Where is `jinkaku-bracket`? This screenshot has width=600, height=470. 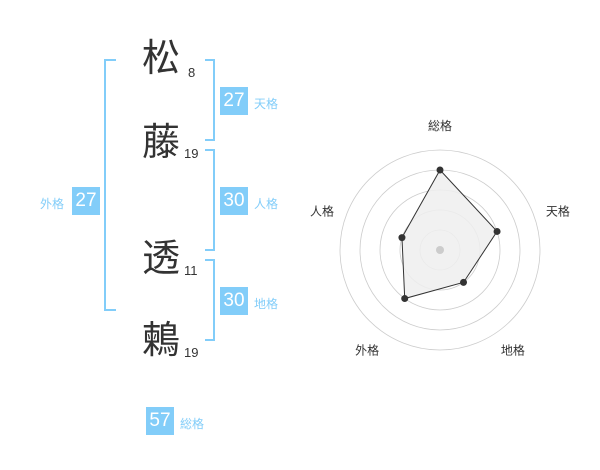 jinkaku-bracket is located at coordinates (210, 200).